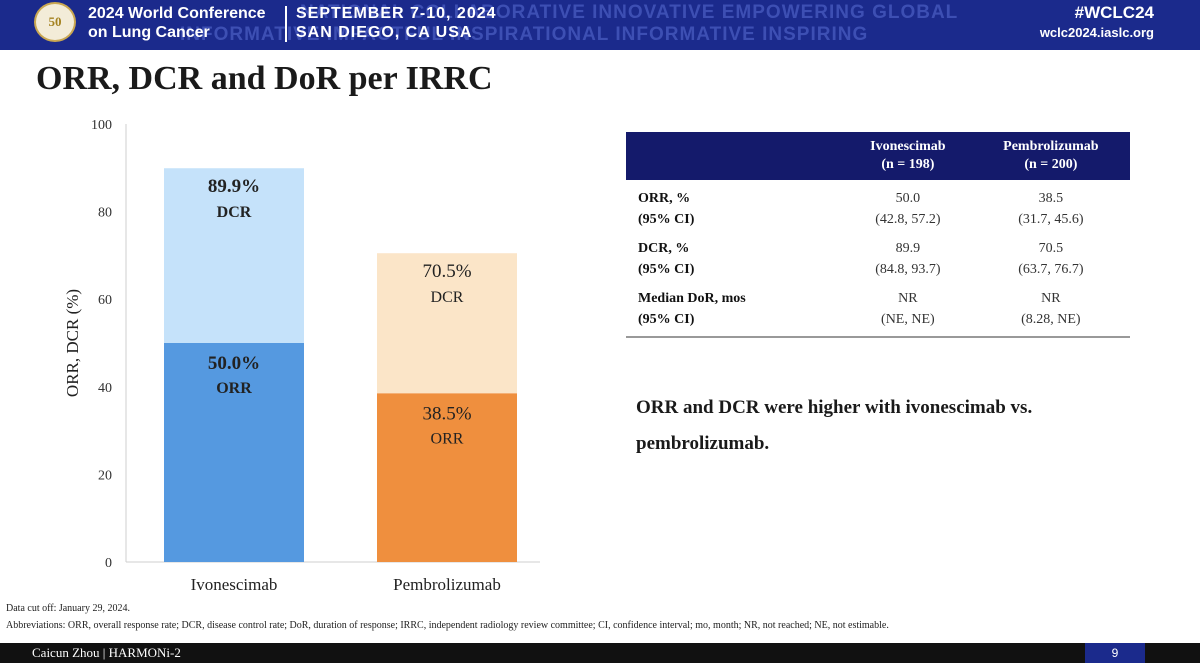 This screenshot has width=1200, height=663. Describe the element at coordinates (1050, 156) in the screenshot. I see `table-header-cell: Pembrolizumab (n = 200)` at that location.